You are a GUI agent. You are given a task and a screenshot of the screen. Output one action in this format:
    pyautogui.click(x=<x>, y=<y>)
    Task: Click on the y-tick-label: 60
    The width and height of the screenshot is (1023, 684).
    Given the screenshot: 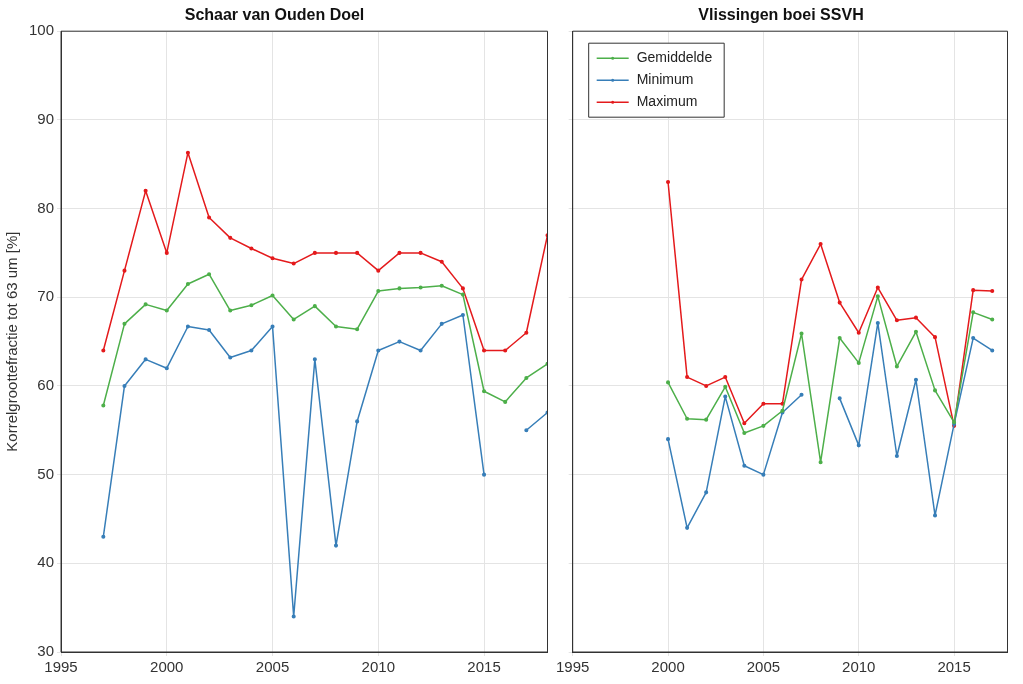 What is the action you would take?
    pyautogui.click(x=46, y=385)
    